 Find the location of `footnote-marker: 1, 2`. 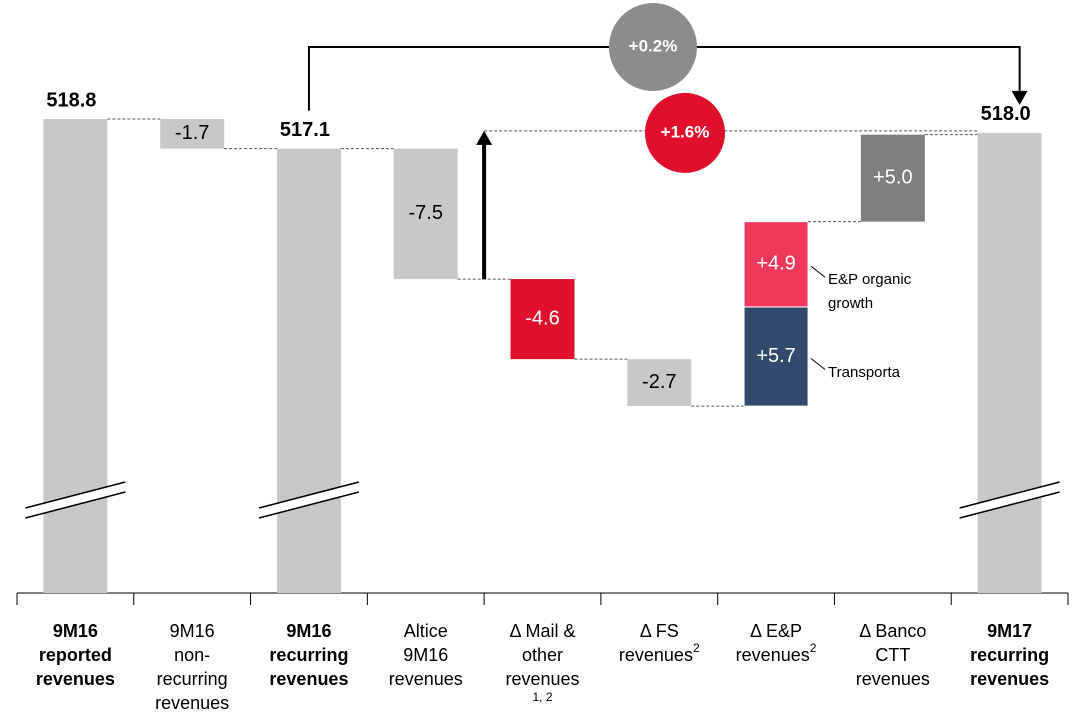

footnote-marker: 1, 2 is located at coordinates (542, 697).